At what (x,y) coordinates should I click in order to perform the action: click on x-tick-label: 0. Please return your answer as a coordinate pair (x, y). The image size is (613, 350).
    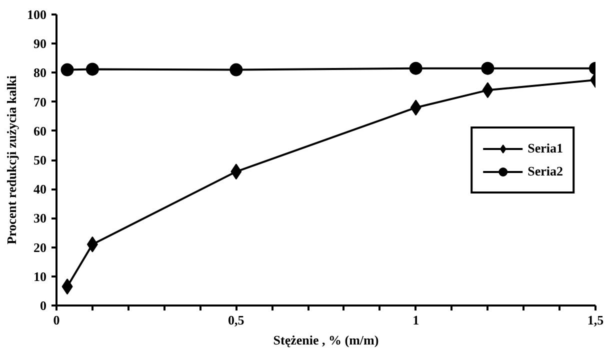
    Looking at the image, I should click on (56, 320).